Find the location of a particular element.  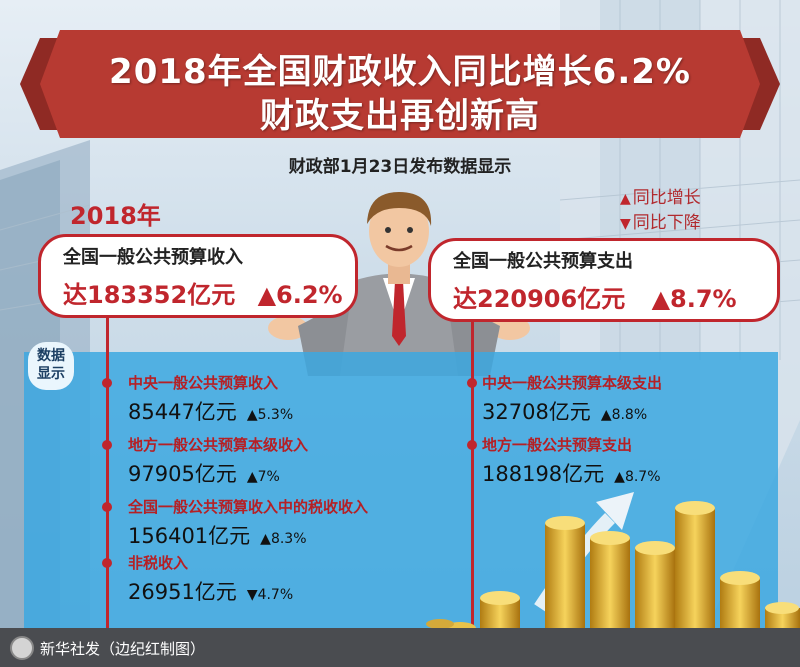

expenditure-card-title: 全国一般公共预算支出 is located at coordinates (543, 261).